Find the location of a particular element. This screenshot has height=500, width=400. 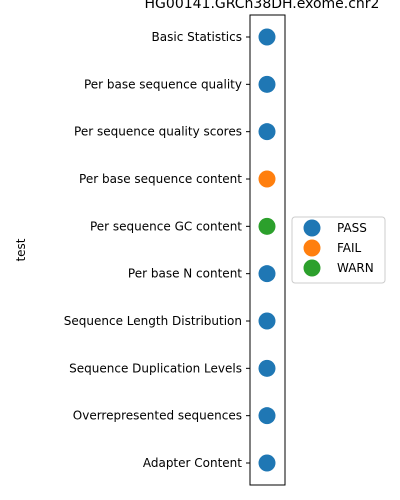

chart-title: HG00141.GRCh38DH.exome.chr2 is located at coordinates (262, 6).